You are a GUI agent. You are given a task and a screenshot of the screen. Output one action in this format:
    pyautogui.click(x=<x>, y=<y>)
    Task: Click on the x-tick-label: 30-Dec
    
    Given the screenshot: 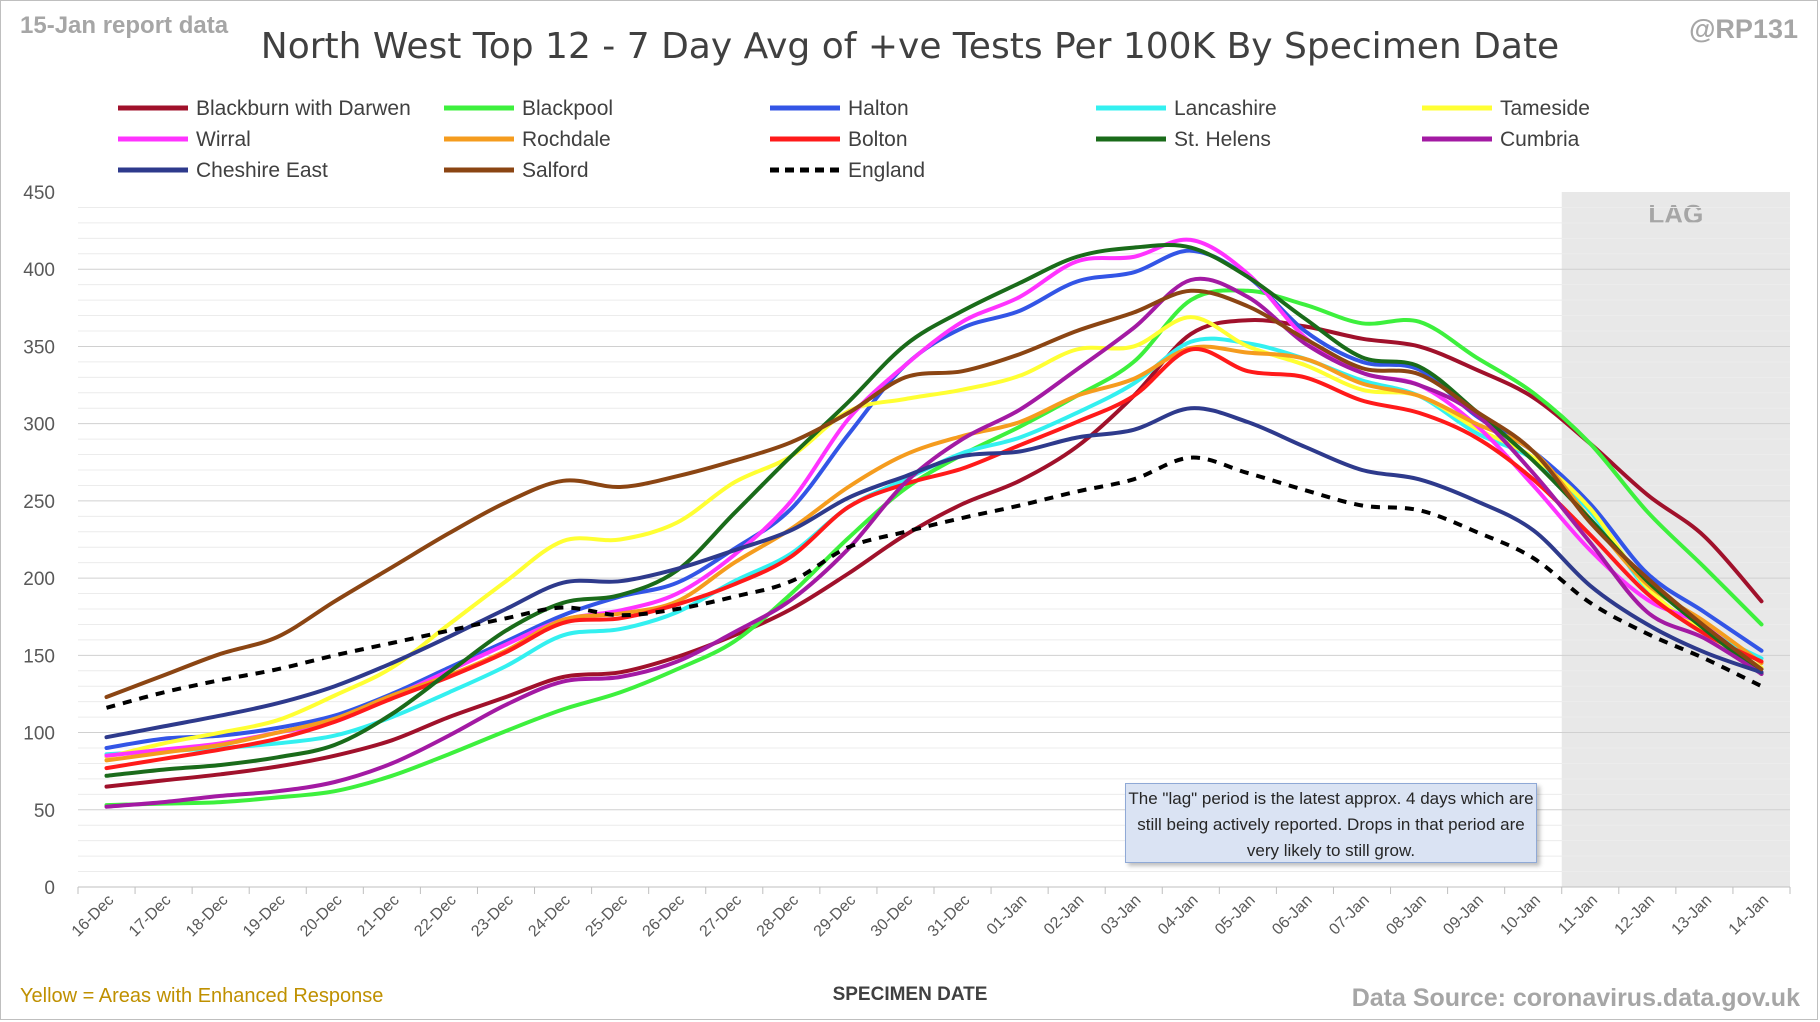 What is the action you would take?
    pyautogui.click(x=892, y=916)
    